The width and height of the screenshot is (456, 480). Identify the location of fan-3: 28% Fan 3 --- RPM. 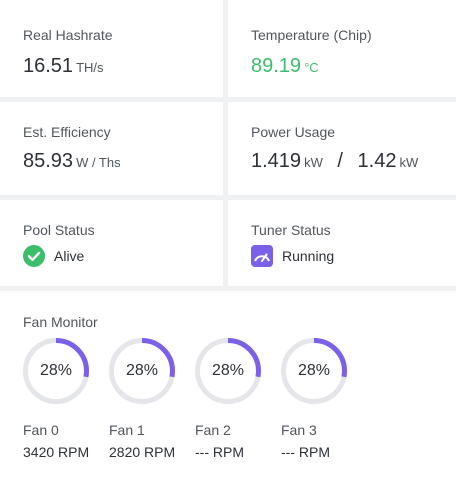
(316, 399).